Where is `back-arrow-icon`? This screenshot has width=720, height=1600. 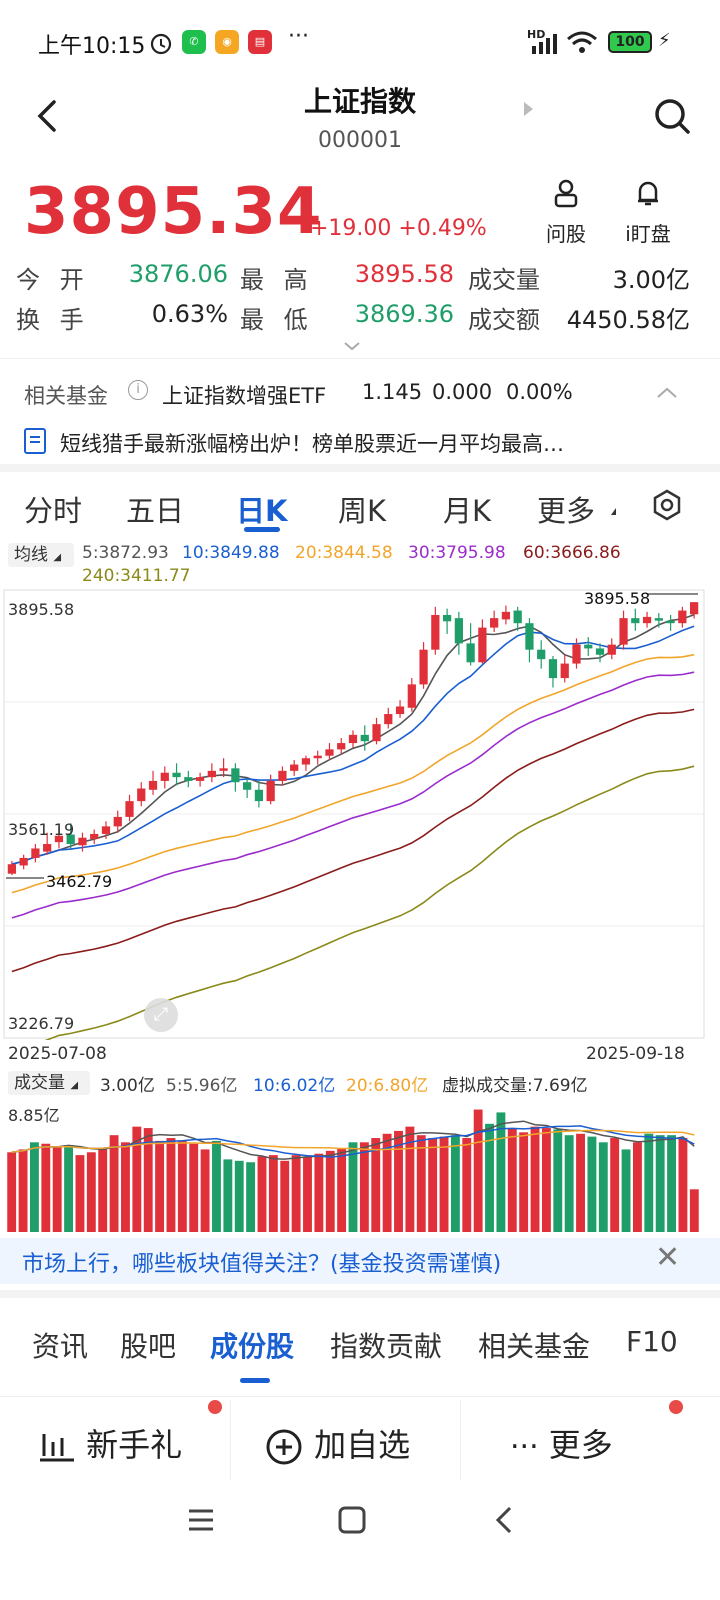
back-arrow-icon is located at coordinates (48, 116).